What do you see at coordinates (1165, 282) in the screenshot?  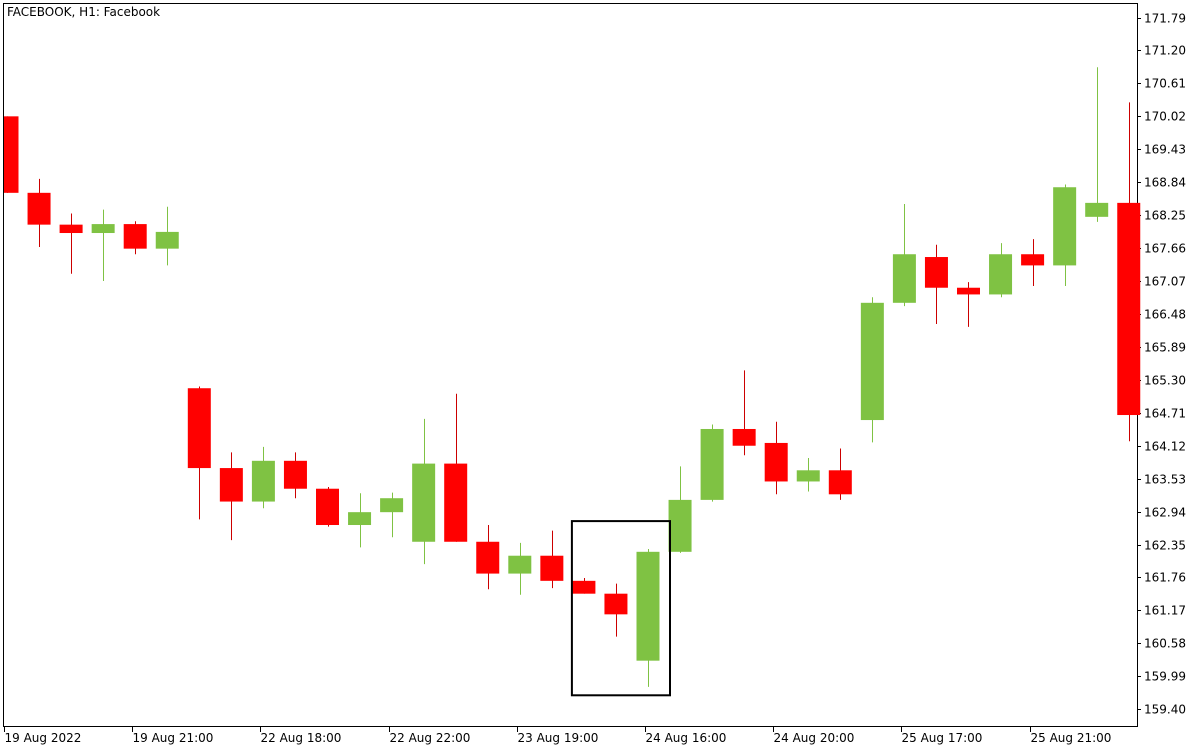 I see `y-tick-label: 167.07` at bounding box center [1165, 282].